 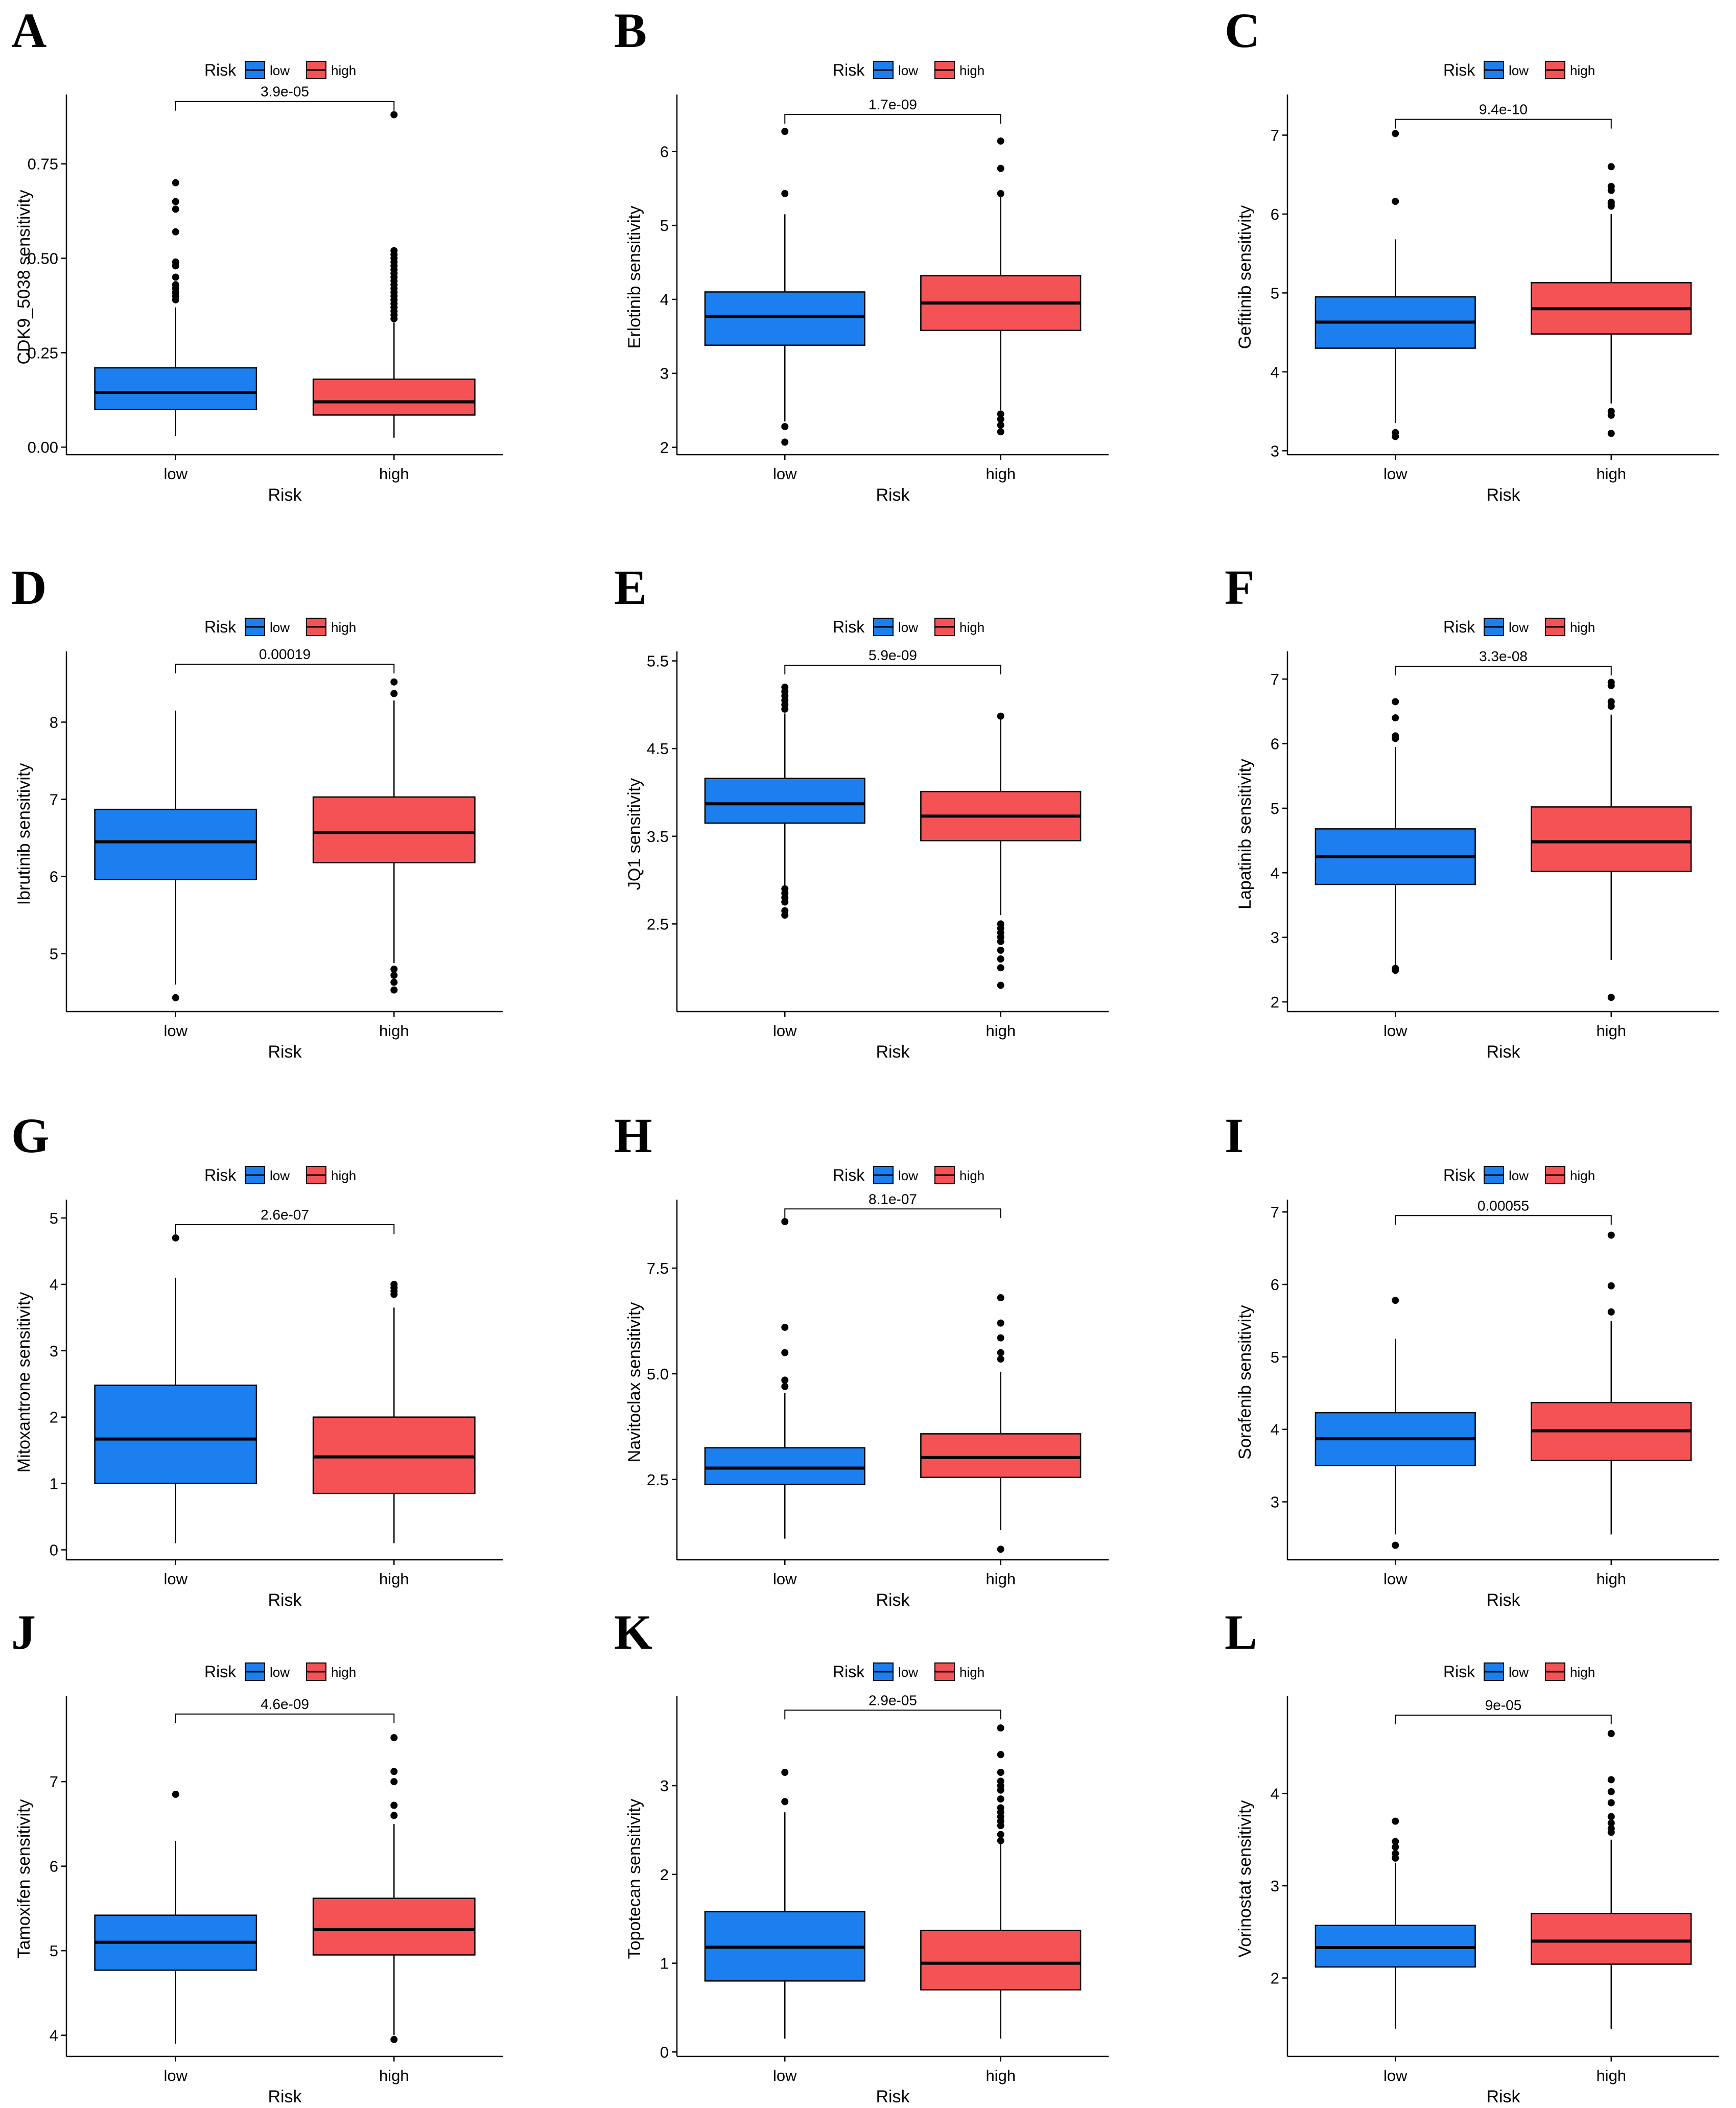 I want to click on panel-letter-F: F, so click(x=1240, y=587).